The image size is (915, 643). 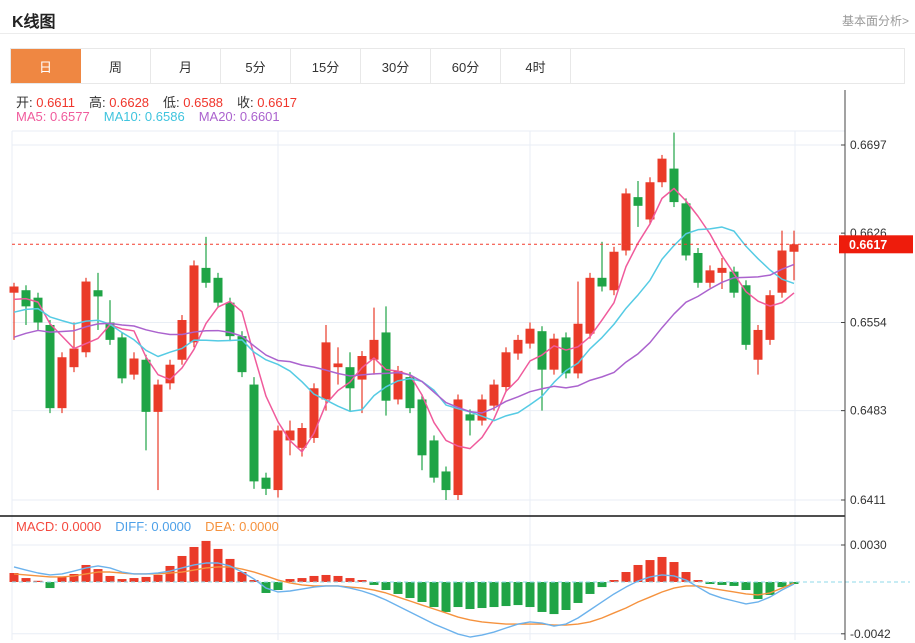 What do you see at coordinates (404, 600) in the screenshot?
I see `diff-line` at bounding box center [404, 600].